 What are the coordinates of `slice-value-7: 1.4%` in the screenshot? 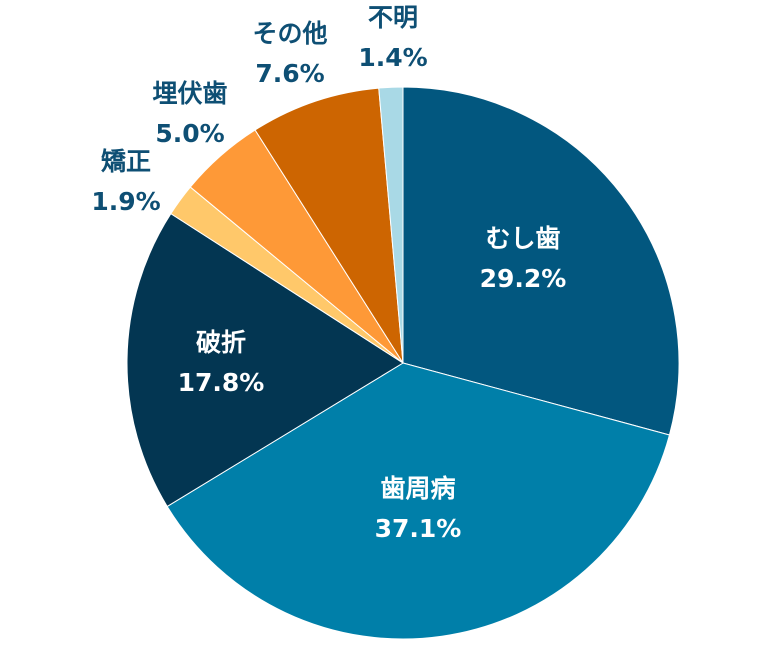 It's located at (392, 57).